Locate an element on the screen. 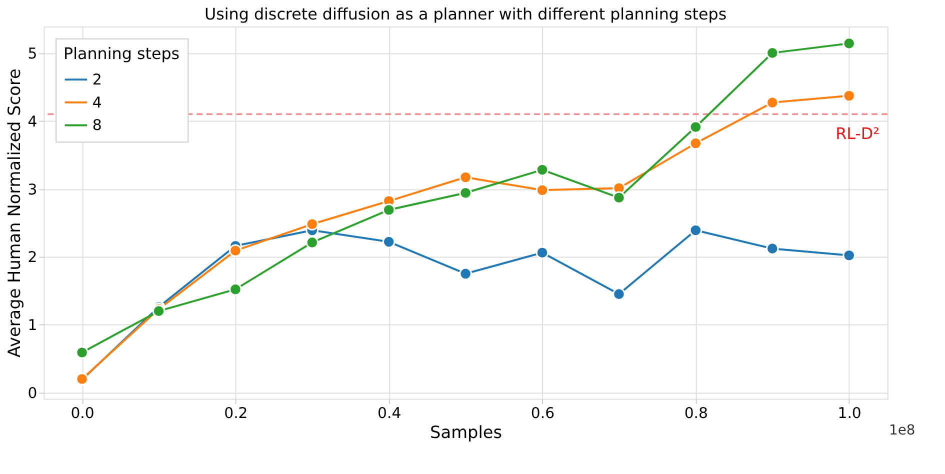 This screenshot has width=945, height=474. text: 1e8 is located at coordinates (902, 430).